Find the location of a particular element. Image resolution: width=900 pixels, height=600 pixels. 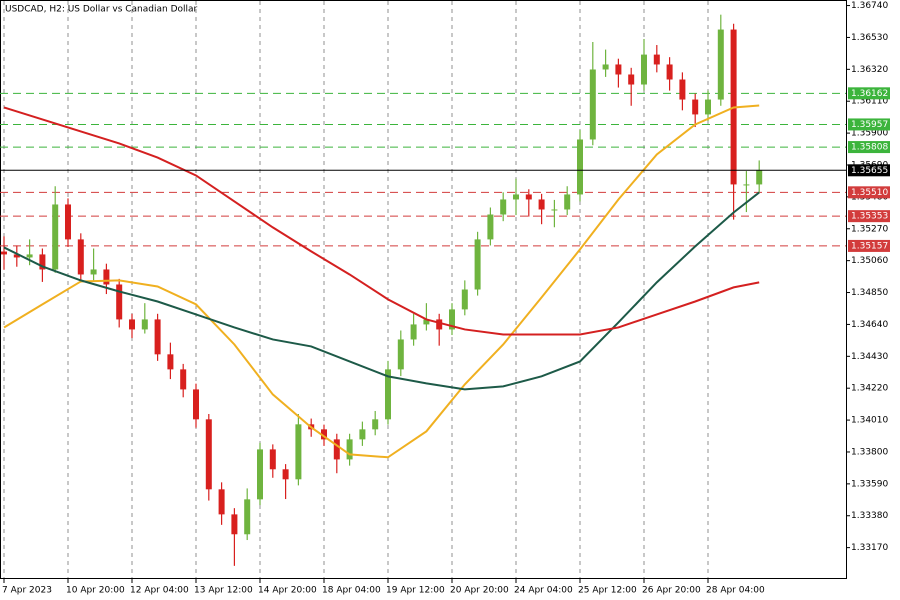

x-tick-label: 24 Apr 04:00 is located at coordinates (543, 591).